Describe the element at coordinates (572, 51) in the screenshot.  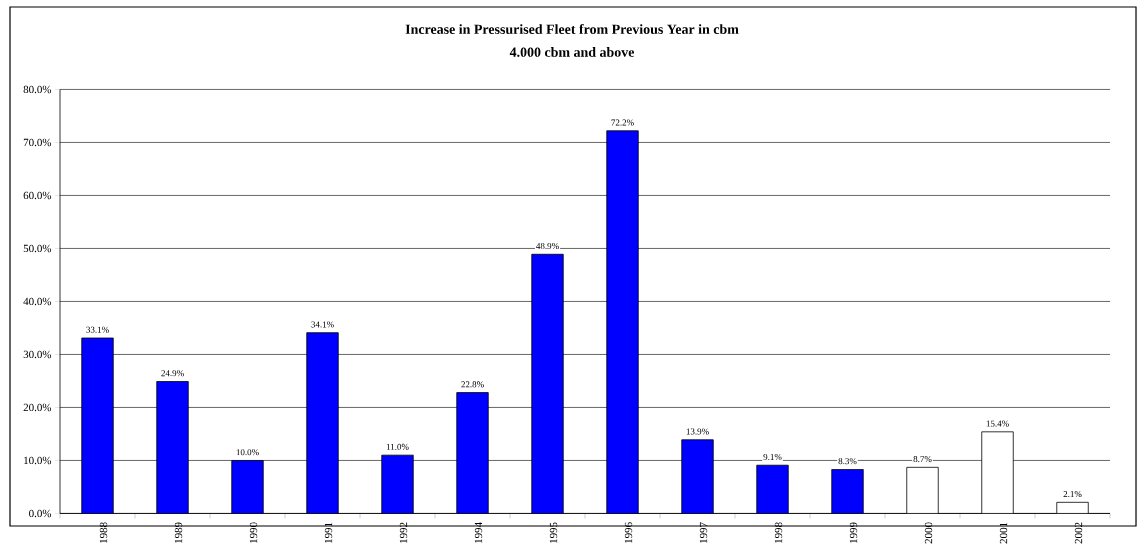
I see `chart-subtitle: 4.000 cbm and above` at that location.